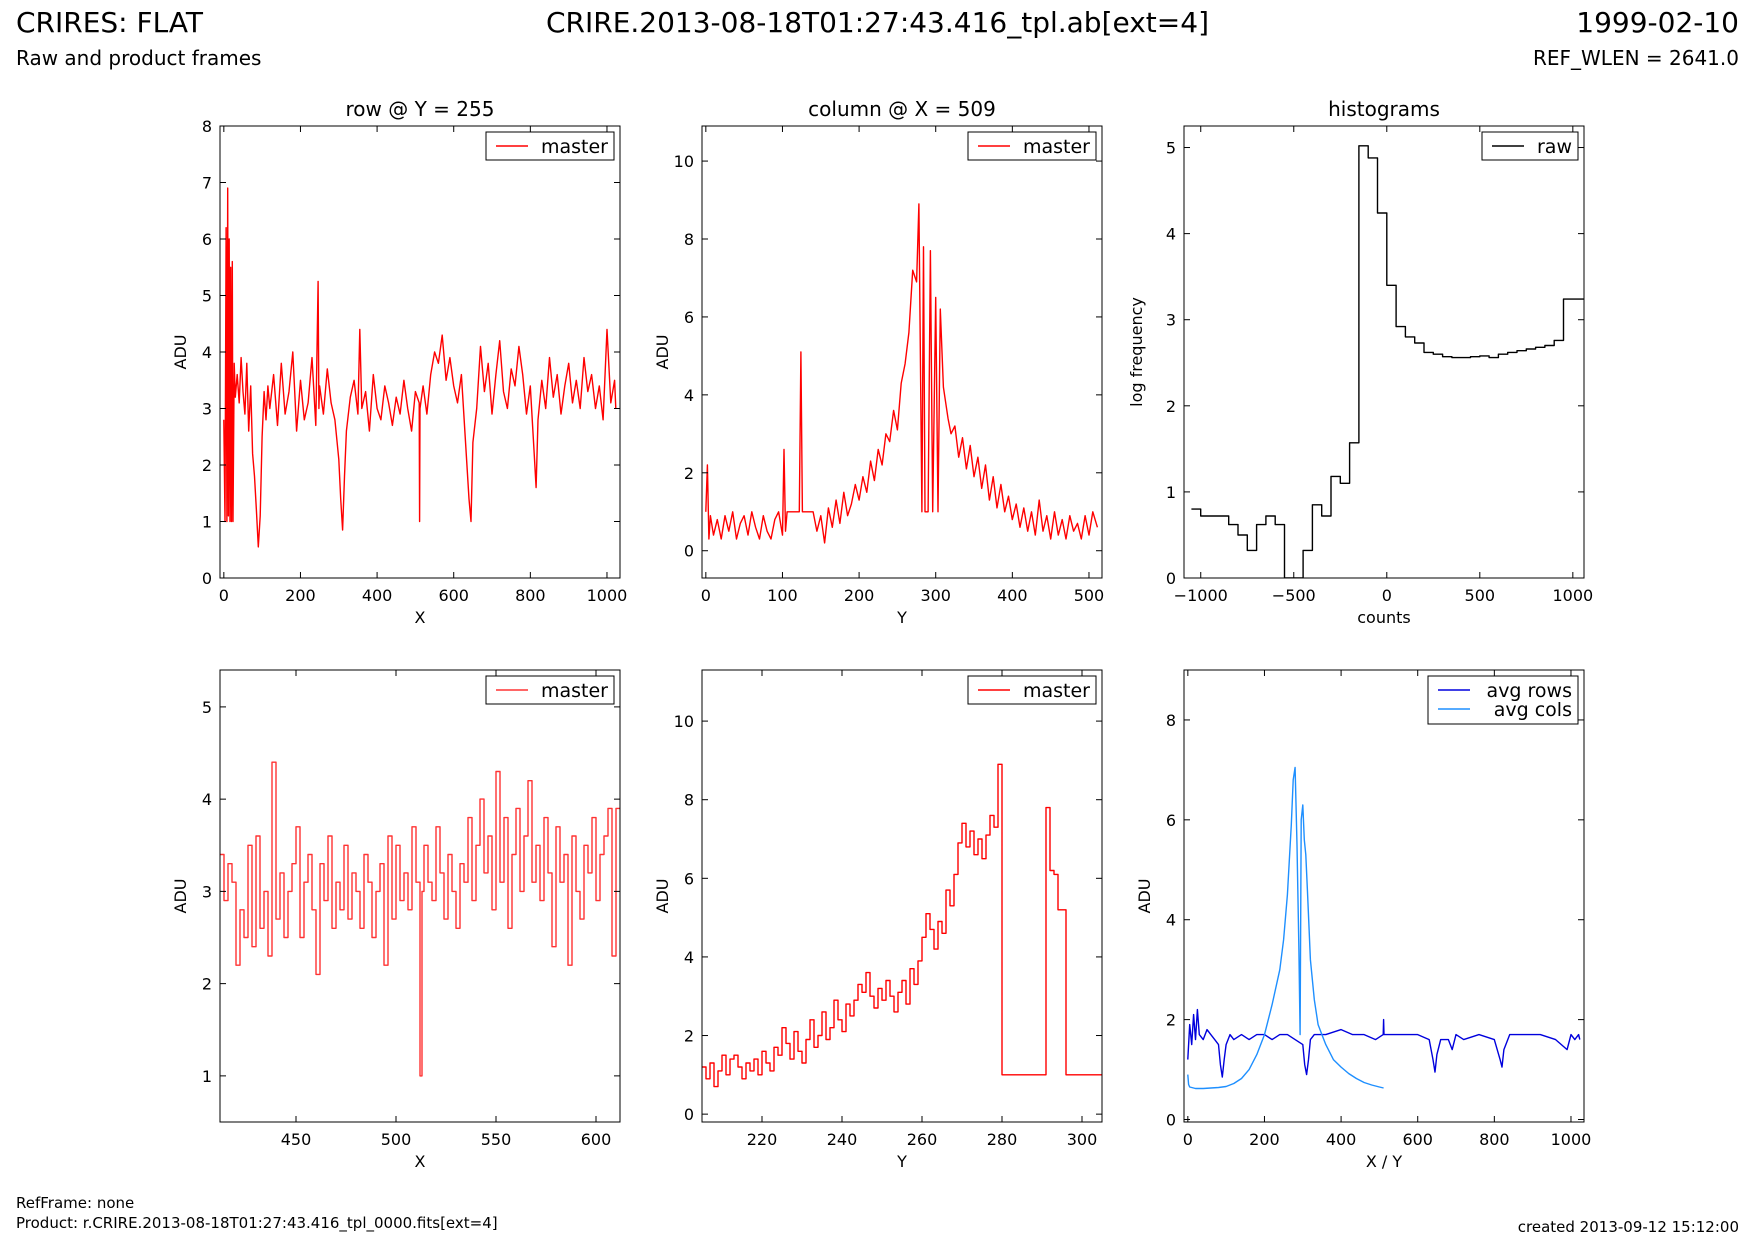 This screenshot has width=1755, height=1245. Describe the element at coordinates (762, 1139) in the screenshot. I see `x-tick-label: 220` at that location.